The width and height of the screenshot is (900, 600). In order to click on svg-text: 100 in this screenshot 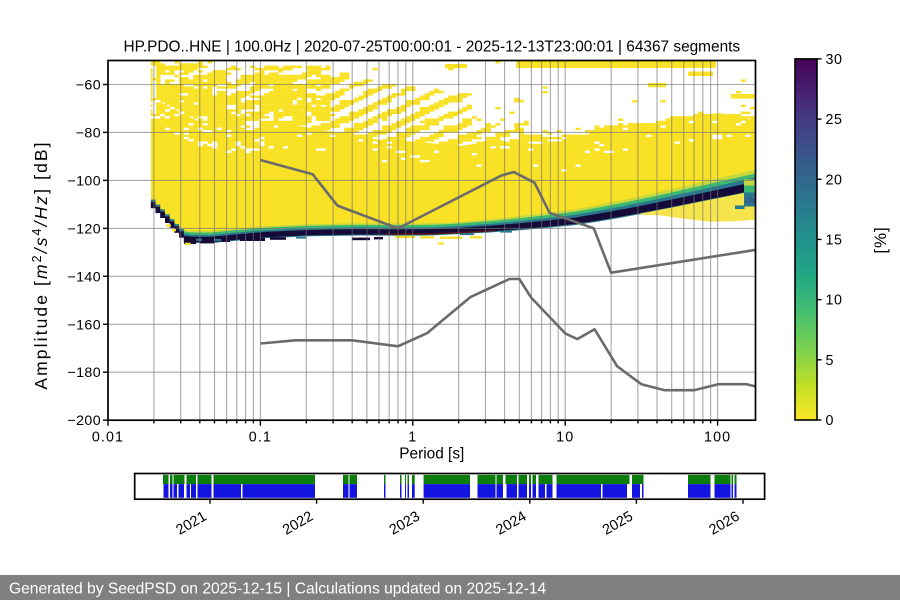, I will do `click(717, 438)`.